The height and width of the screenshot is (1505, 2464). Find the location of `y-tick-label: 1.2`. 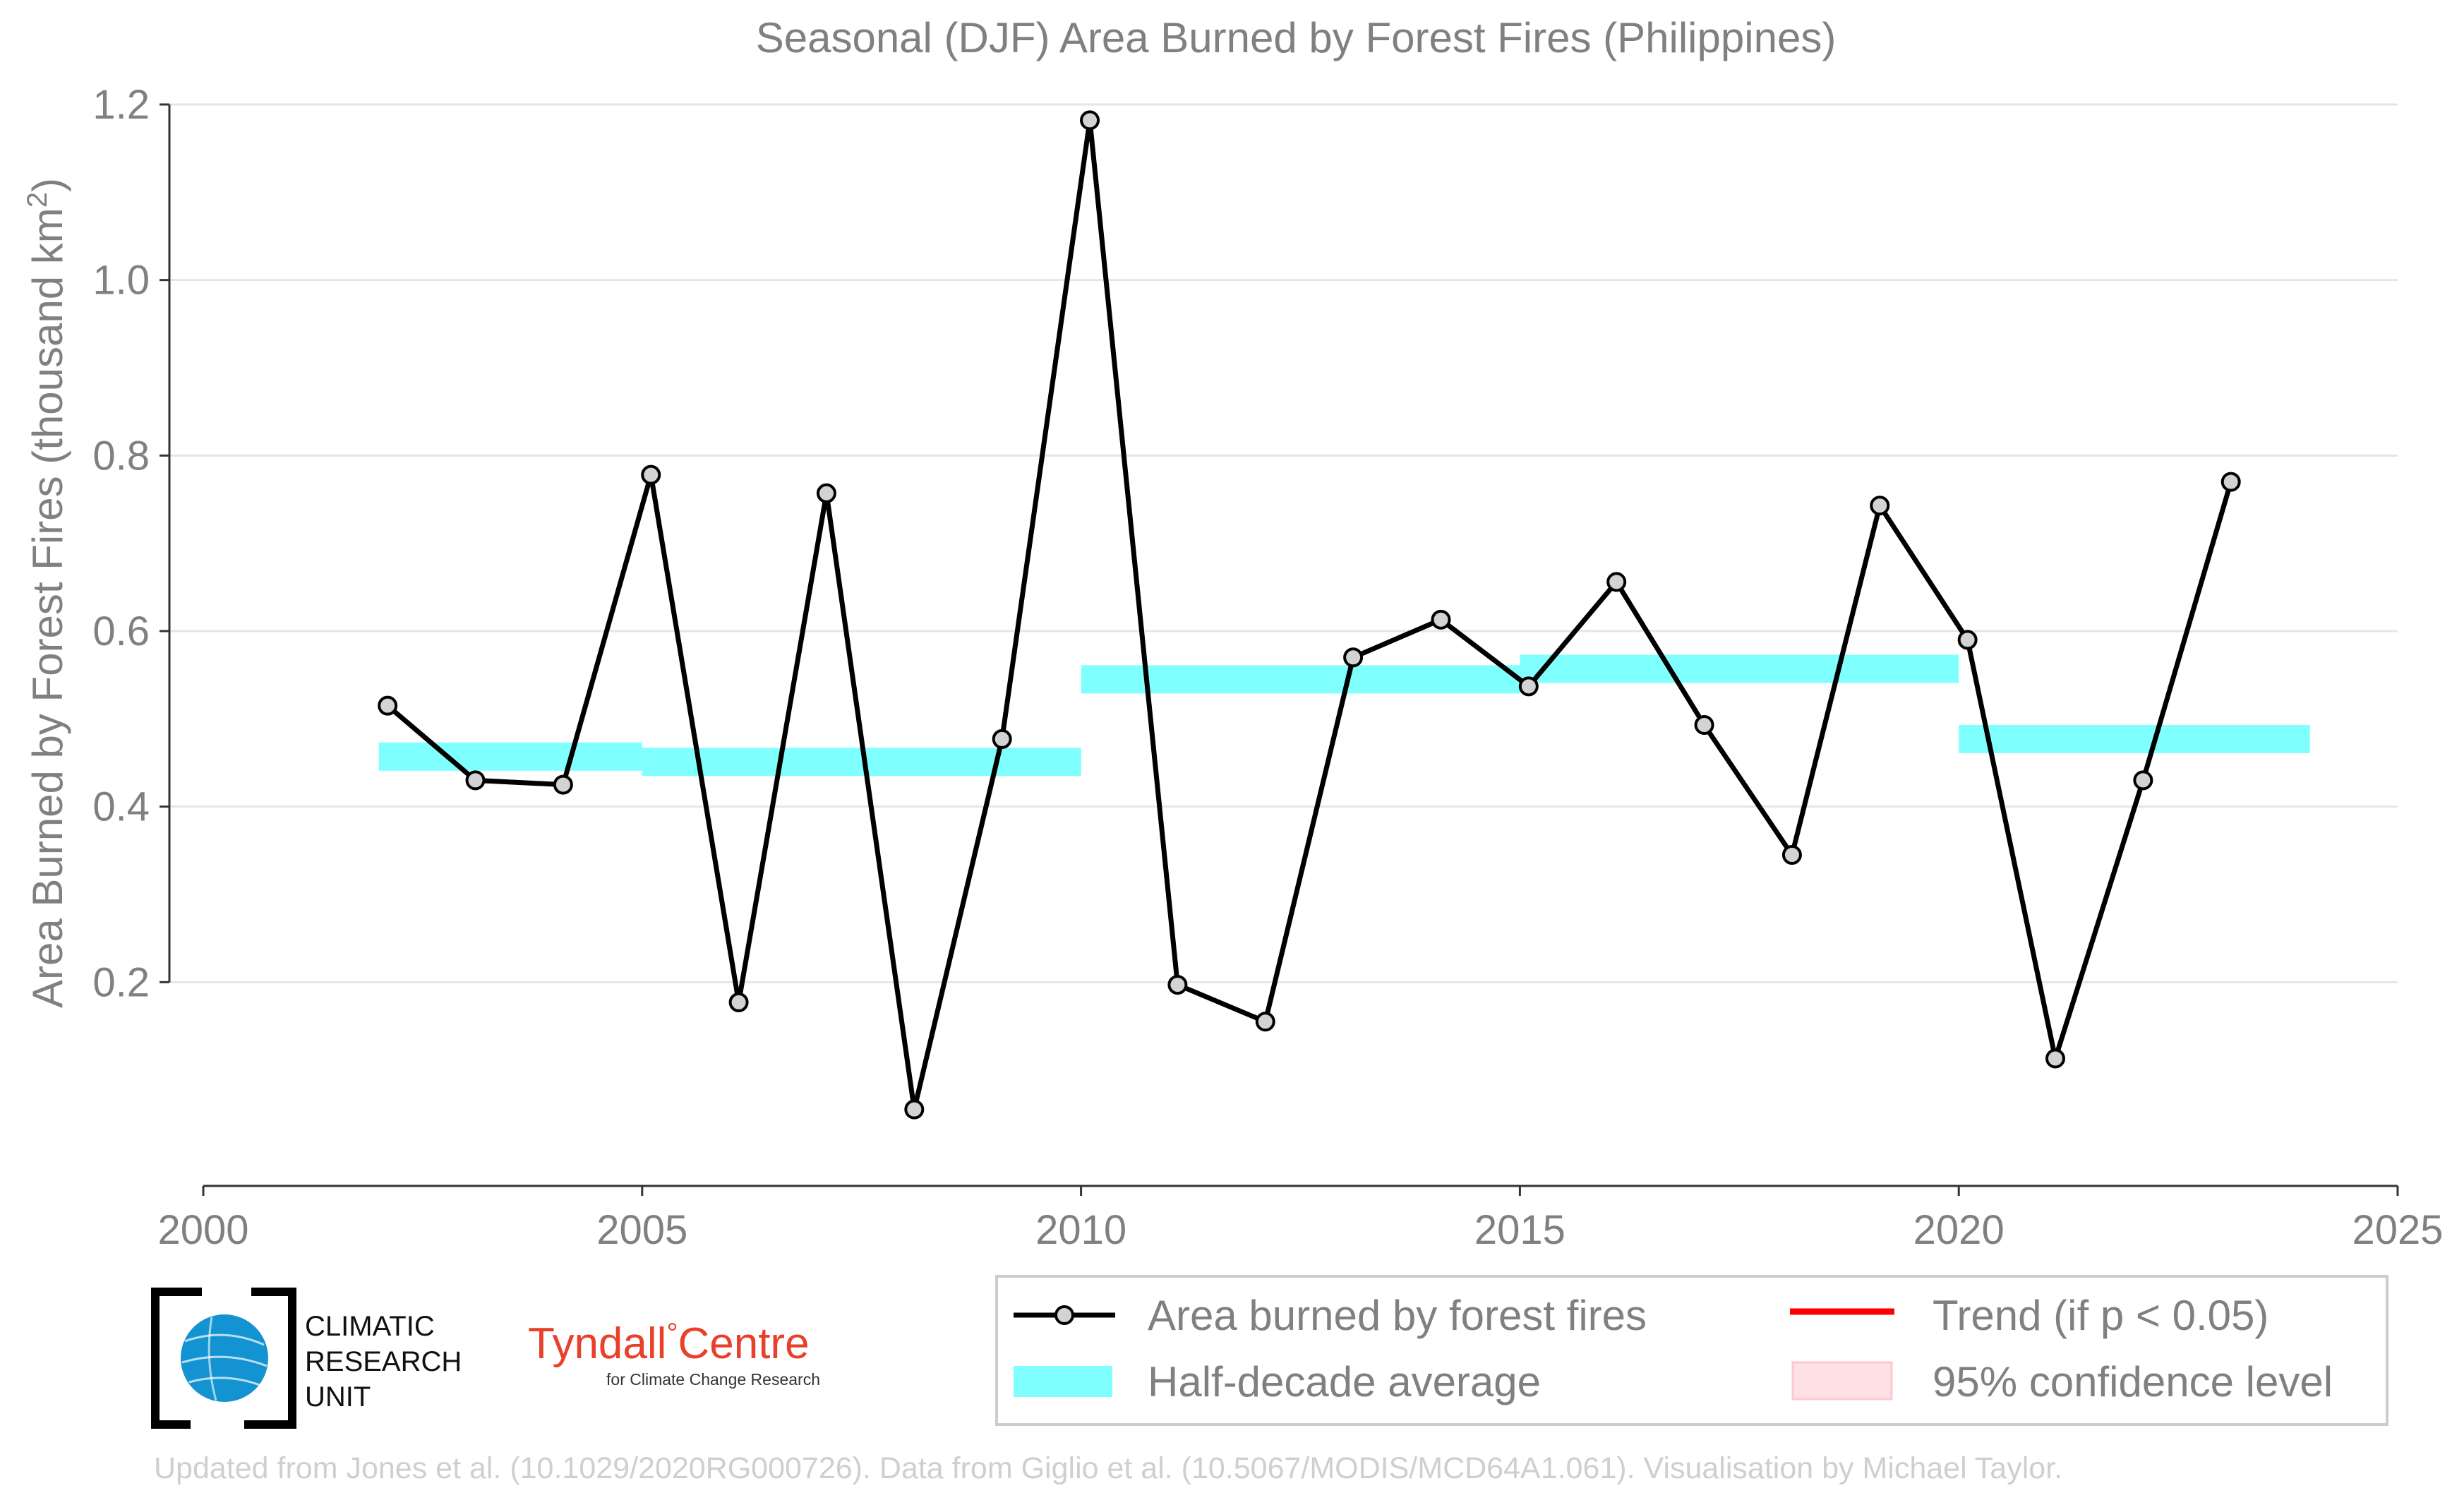

y-tick-label: 1.2 is located at coordinates (121, 105).